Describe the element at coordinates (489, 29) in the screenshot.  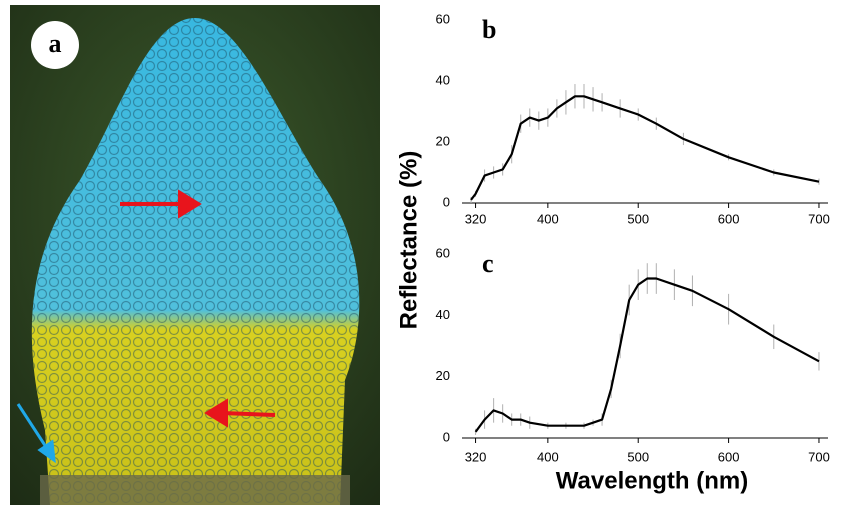
I see `panel-label: b` at that location.